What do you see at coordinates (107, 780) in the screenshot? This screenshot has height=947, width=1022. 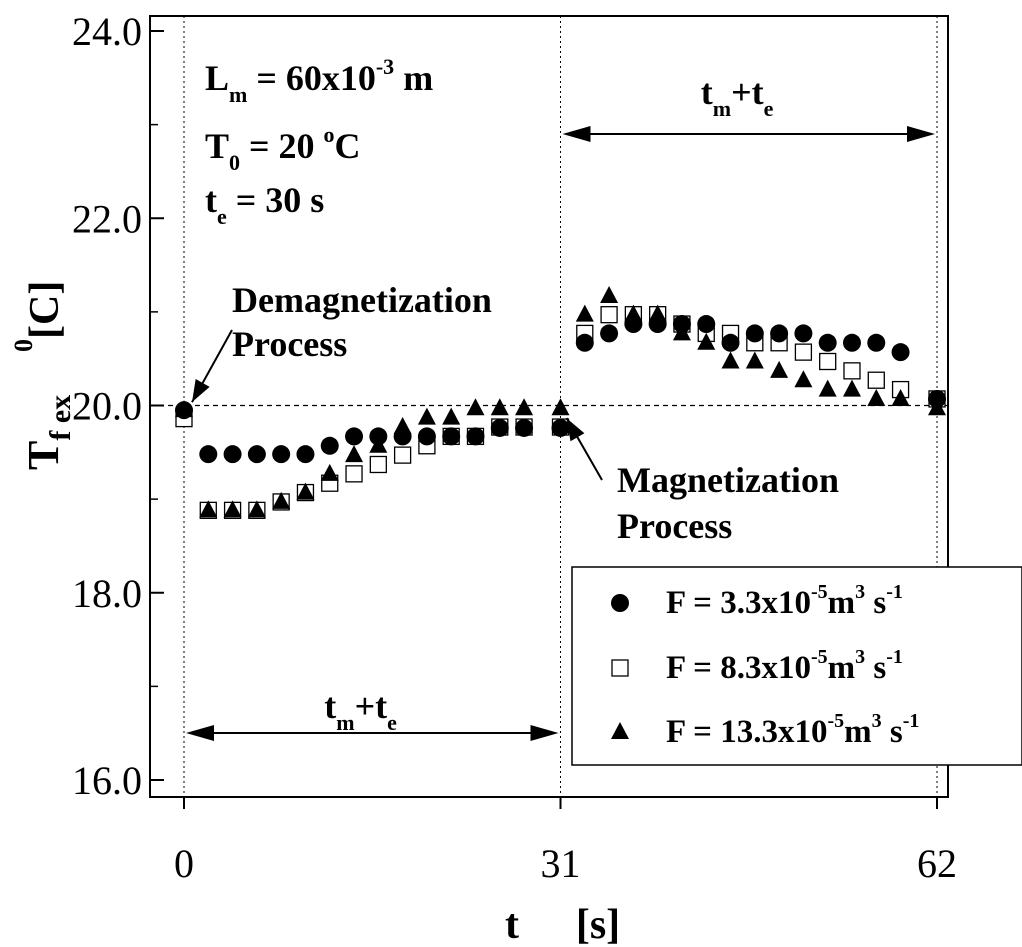 I see `y-tick-label: 16.0` at bounding box center [107, 780].